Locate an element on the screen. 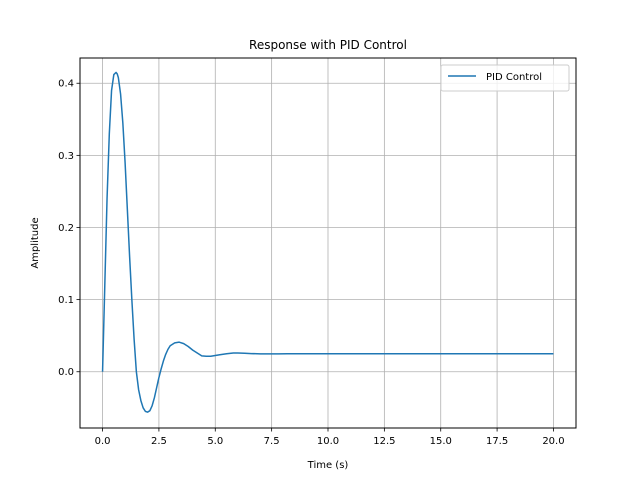  x-tick-label: 7.5 is located at coordinates (272, 441).